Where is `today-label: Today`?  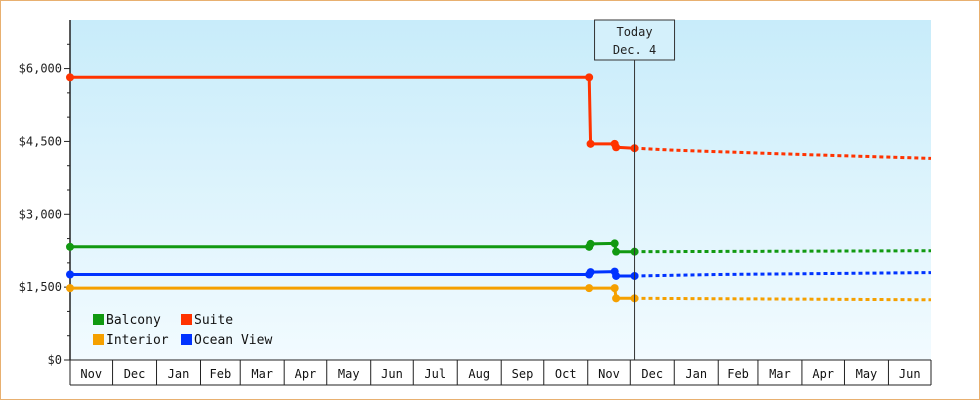 today-label: Today is located at coordinates (634, 32).